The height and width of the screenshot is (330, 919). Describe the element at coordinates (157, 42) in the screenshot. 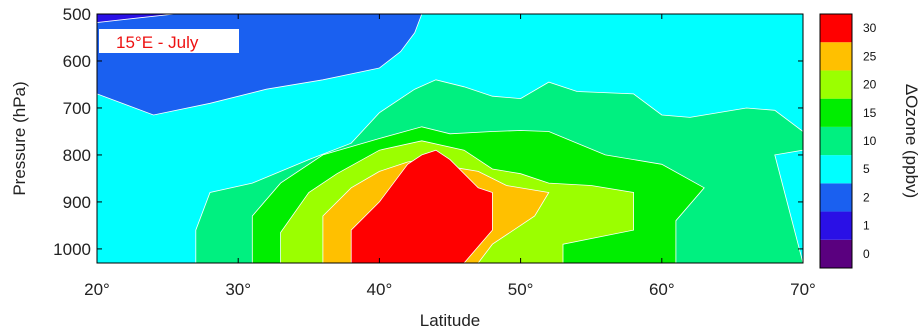

I see `annotation-label: 15°E - July` at that location.